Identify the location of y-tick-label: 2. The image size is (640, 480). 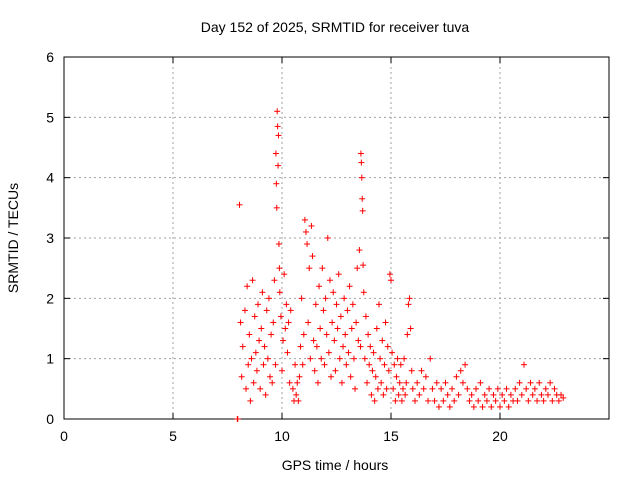
(50, 298).